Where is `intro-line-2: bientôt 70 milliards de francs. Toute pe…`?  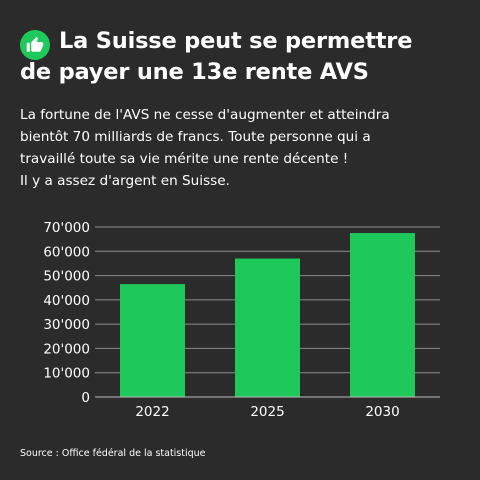
intro-line-2: bientôt 70 milliards de francs. Toute pe… is located at coordinates (195, 137).